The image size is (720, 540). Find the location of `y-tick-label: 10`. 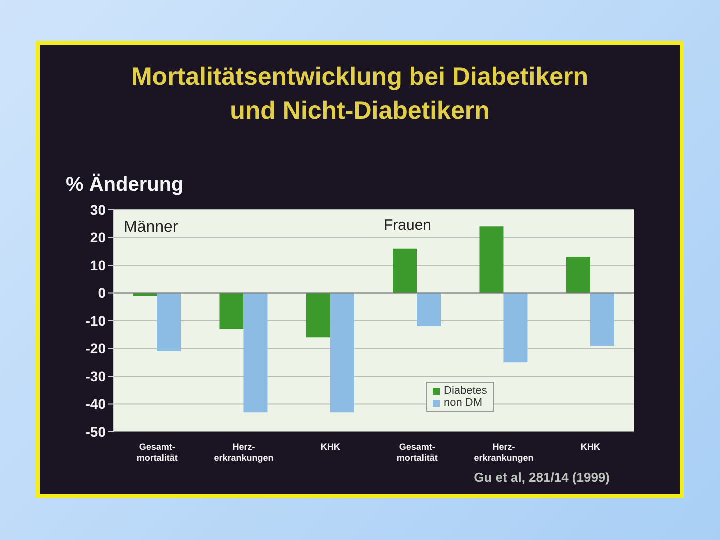

y-tick-label: 10 is located at coordinates (98, 265).